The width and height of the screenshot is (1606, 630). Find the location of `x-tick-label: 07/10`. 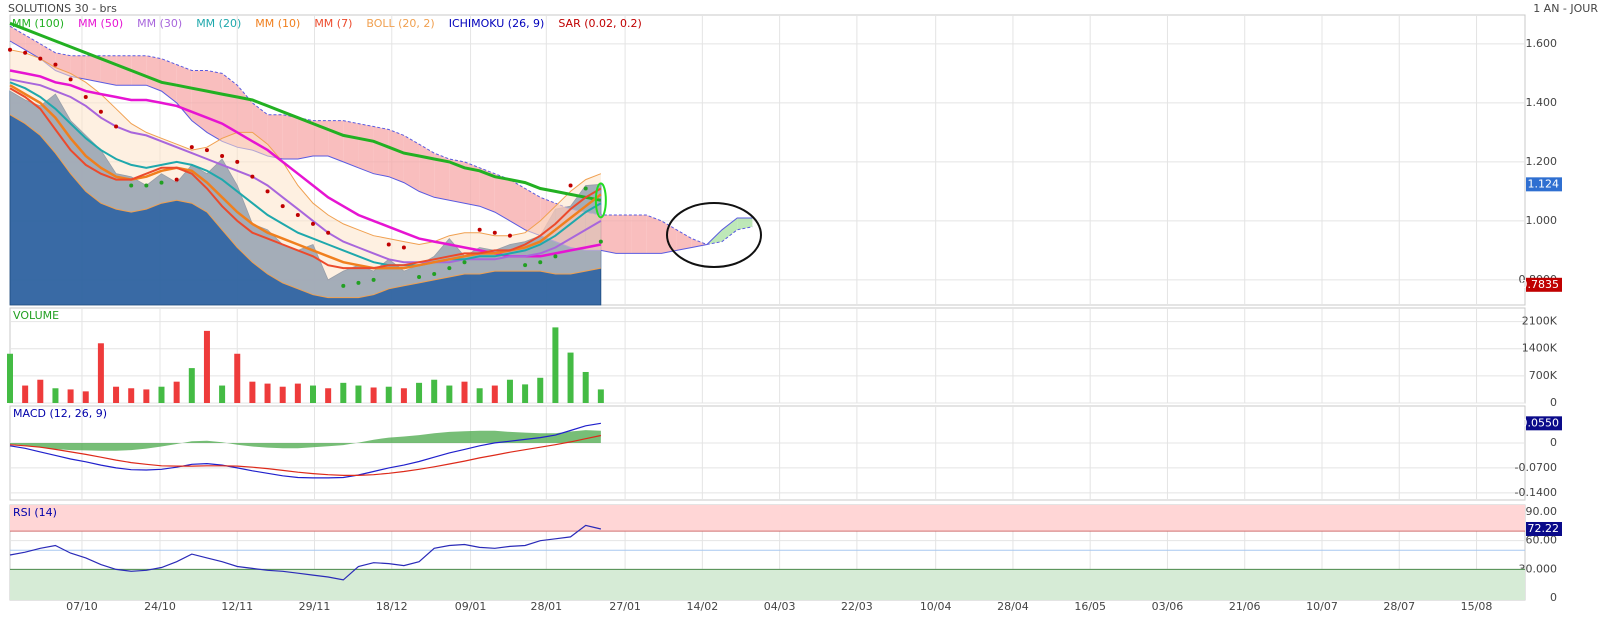

x-tick-label: 07/10 is located at coordinates (82, 606).